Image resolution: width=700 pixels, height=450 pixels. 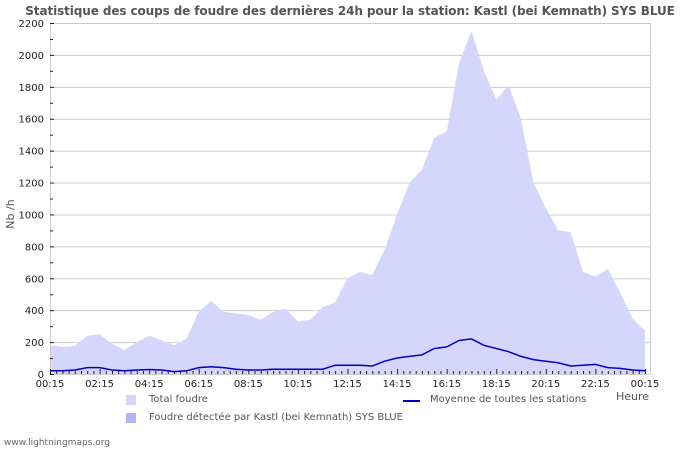 I want to click on svg-text: 2000, so click(x=31, y=56).